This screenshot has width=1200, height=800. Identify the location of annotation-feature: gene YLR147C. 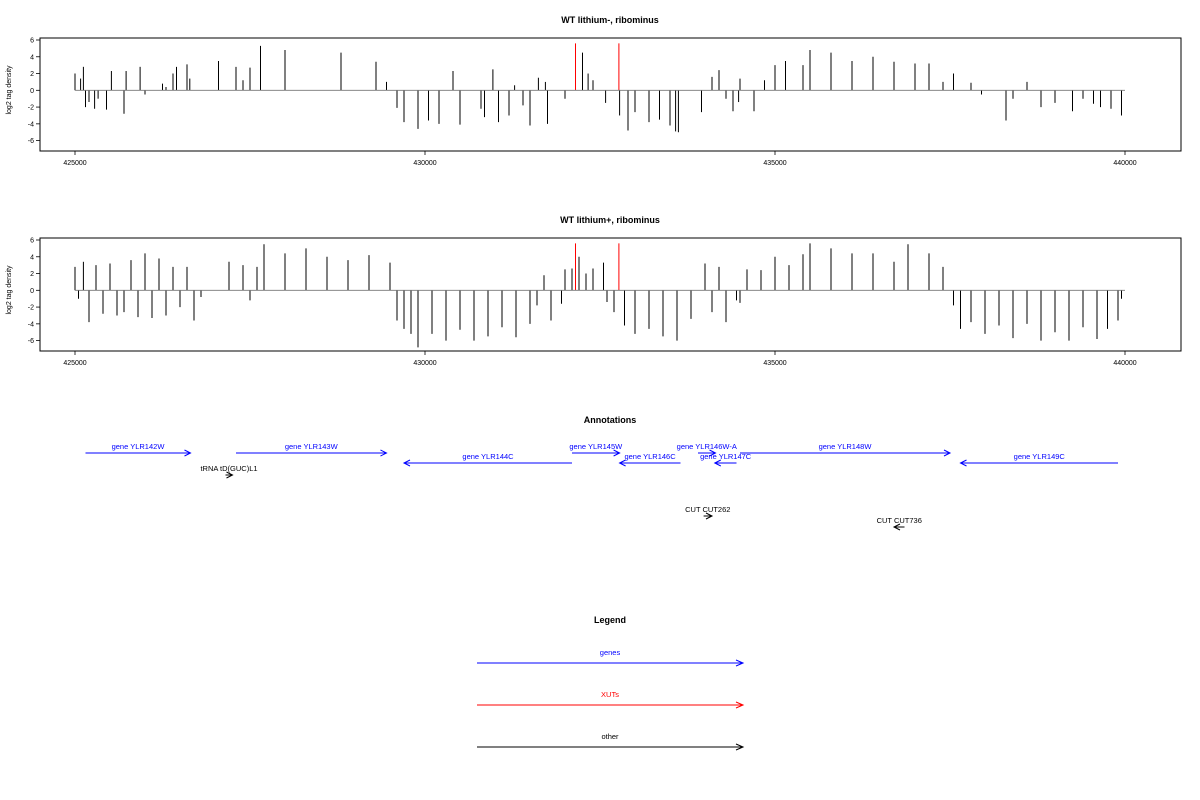
(726, 459).